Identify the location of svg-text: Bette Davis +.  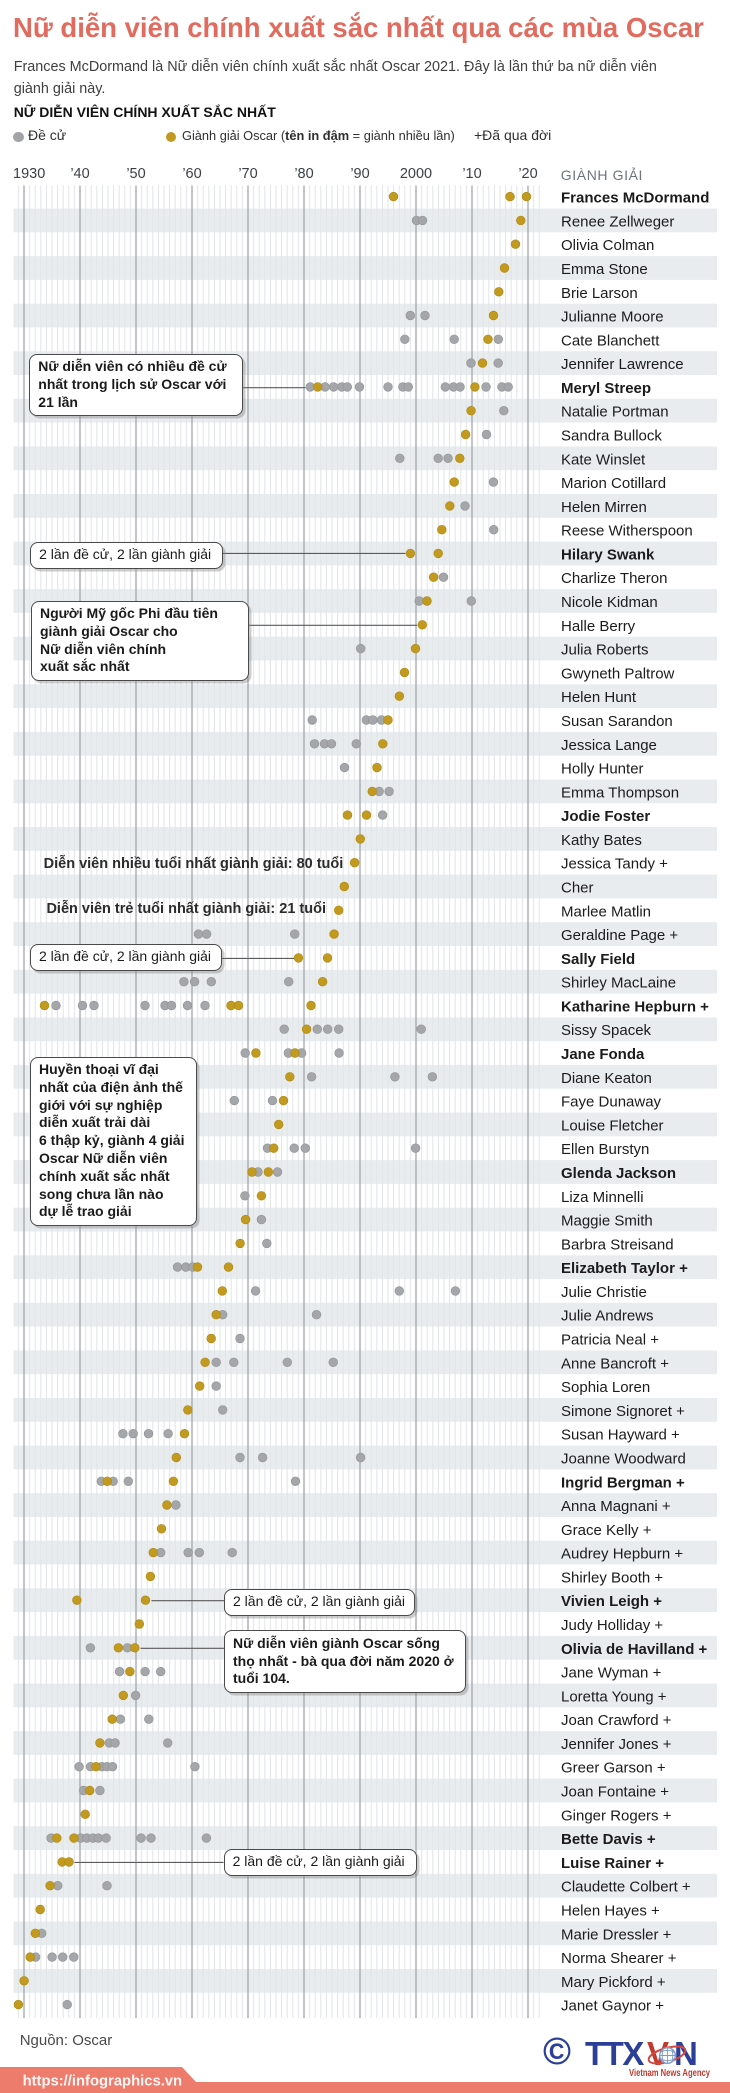
(608, 1839).